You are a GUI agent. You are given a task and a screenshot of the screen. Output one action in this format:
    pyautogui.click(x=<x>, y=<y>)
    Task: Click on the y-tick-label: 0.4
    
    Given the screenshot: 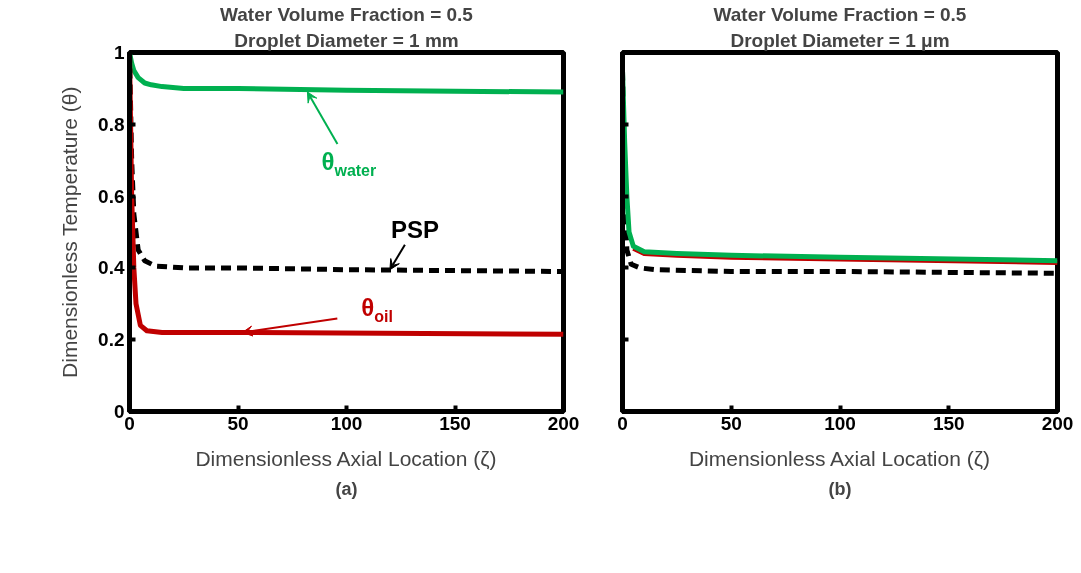 What is the action you would take?
    pyautogui.click(x=111, y=268)
    